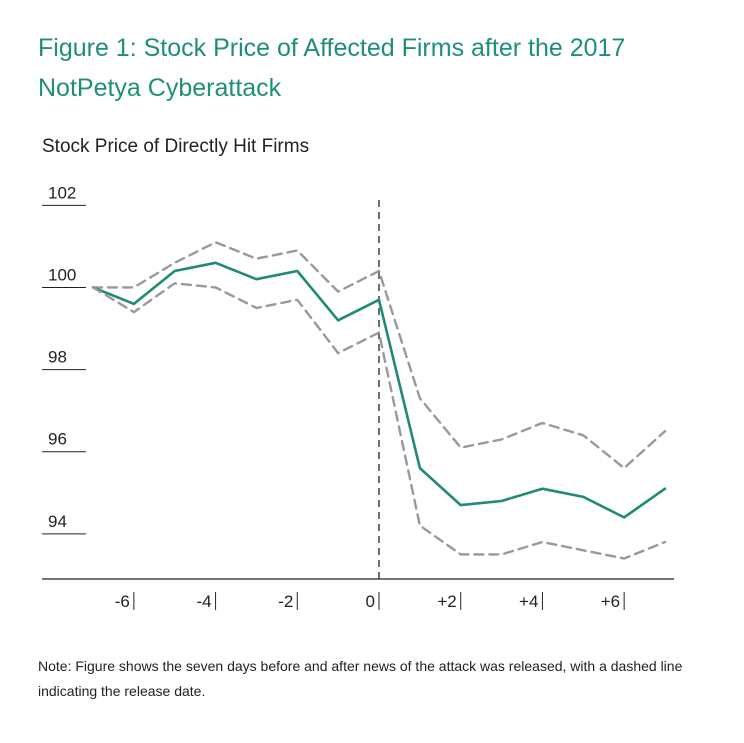 This screenshot has height=743, width=744. What do you see at coordinates (160, 88) in the screenshot?
I see `figure-title-line-2: NotPetya Cyberattack` at bounding box center [160, 88].